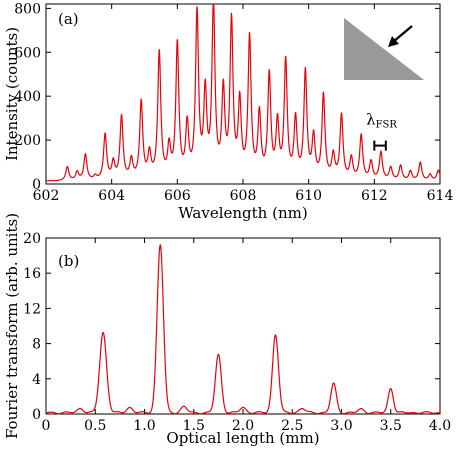  I want to click on panel-a-y-tick-label: 400, so click(27, 97).